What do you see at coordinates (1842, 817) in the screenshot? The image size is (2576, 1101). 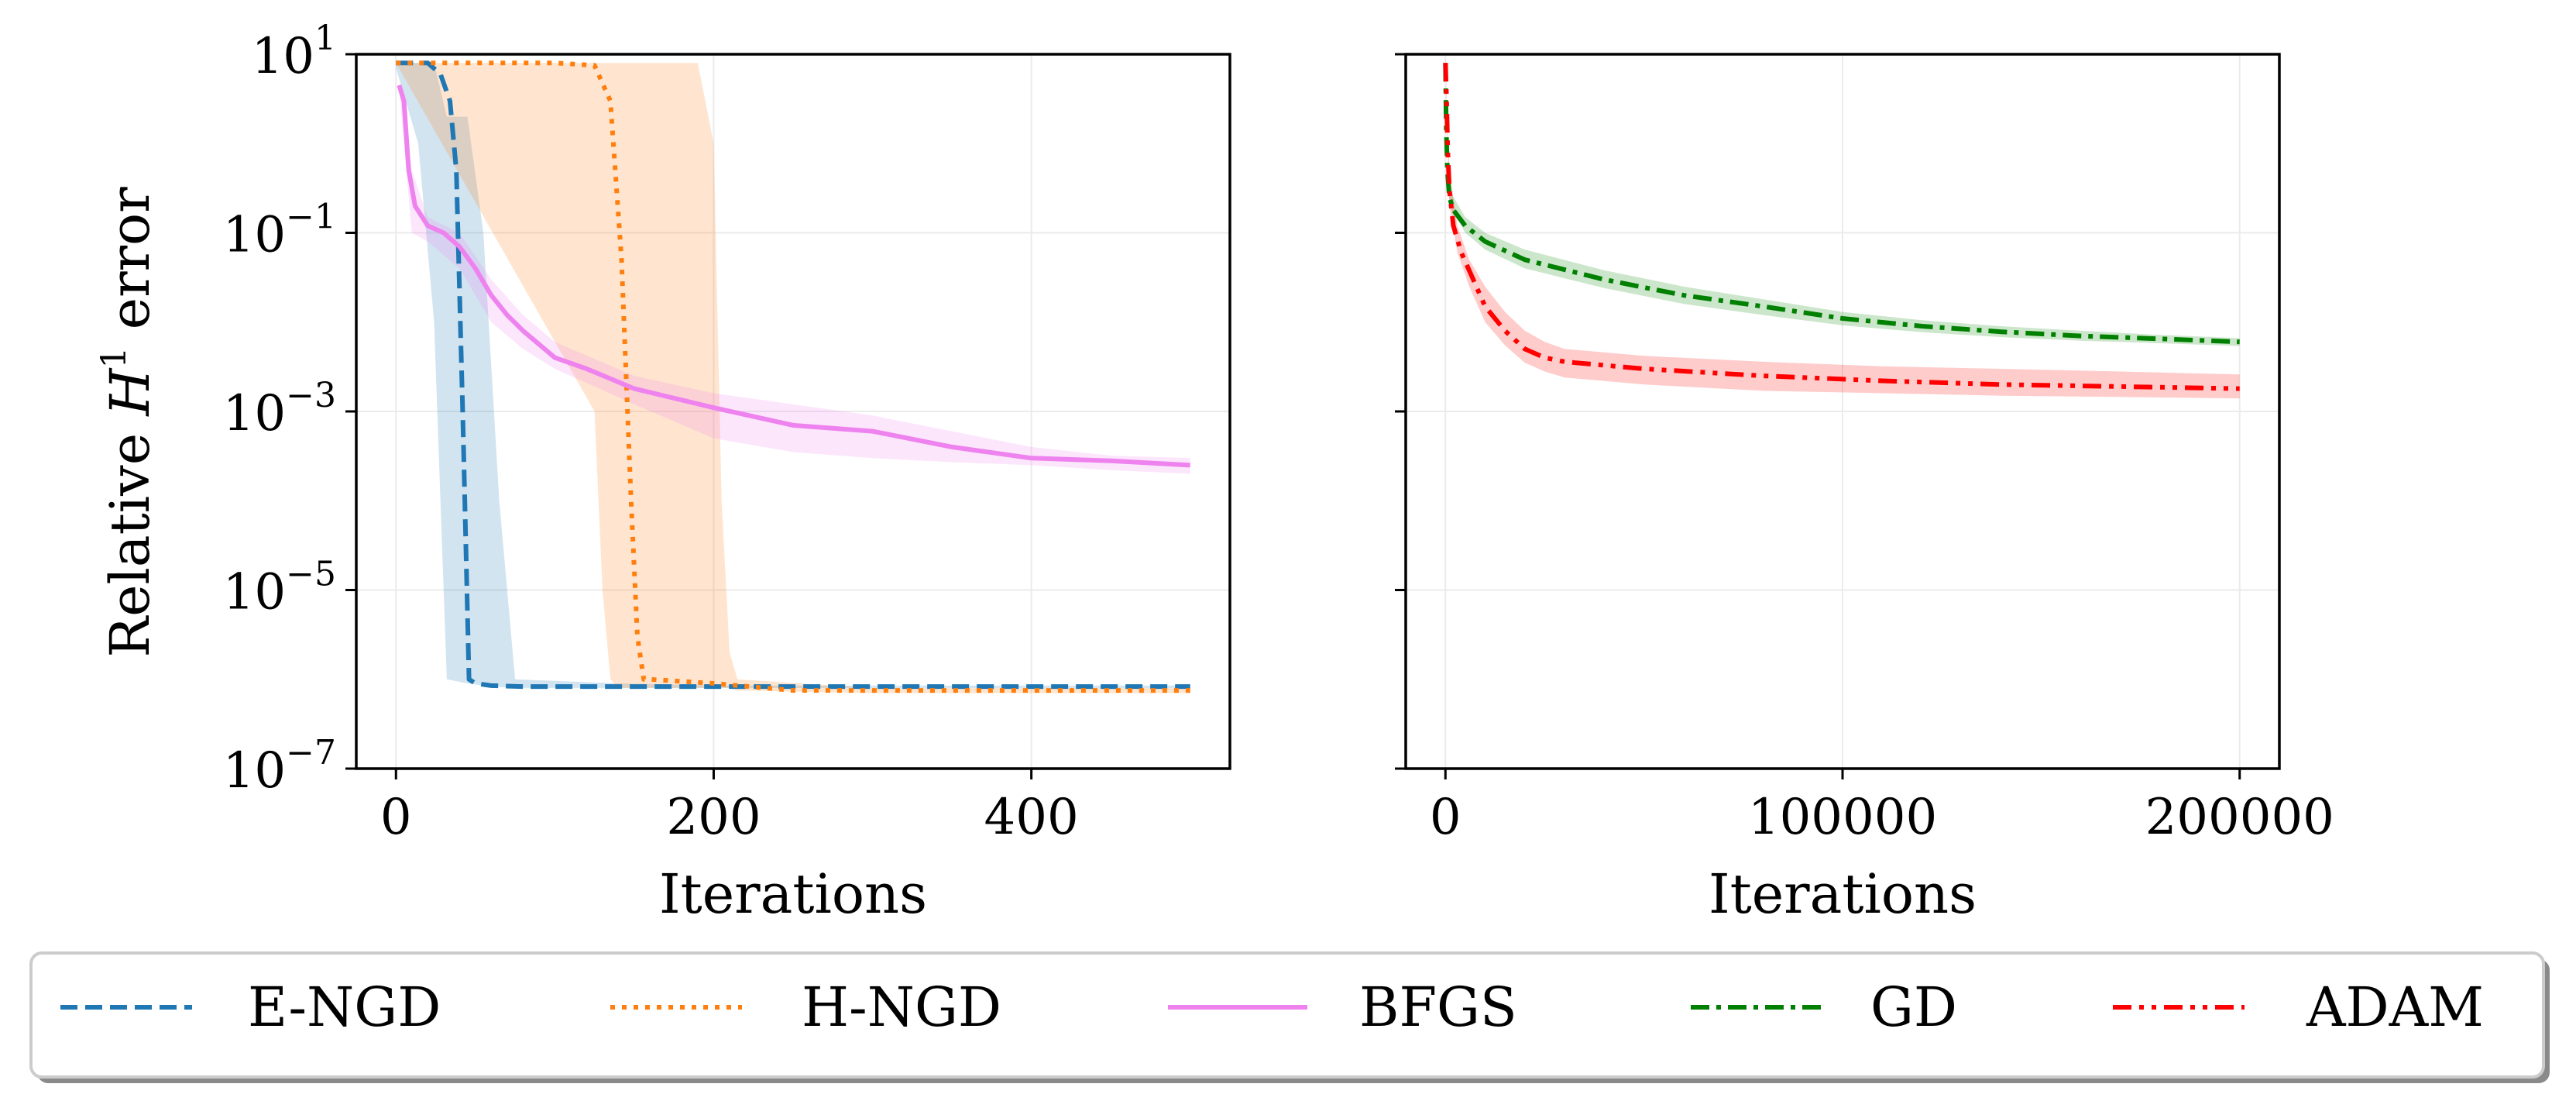 I see `x-tick-label: 100000` at bounding box center [1842, 817].